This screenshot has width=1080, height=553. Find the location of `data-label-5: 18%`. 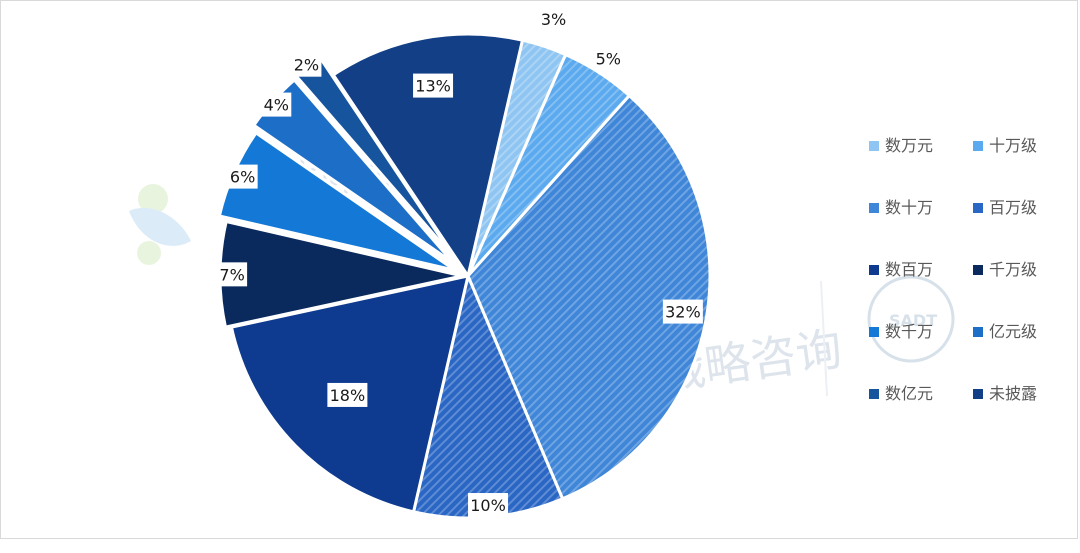

data-label-5: 18% is located at coordinates (348, 395).